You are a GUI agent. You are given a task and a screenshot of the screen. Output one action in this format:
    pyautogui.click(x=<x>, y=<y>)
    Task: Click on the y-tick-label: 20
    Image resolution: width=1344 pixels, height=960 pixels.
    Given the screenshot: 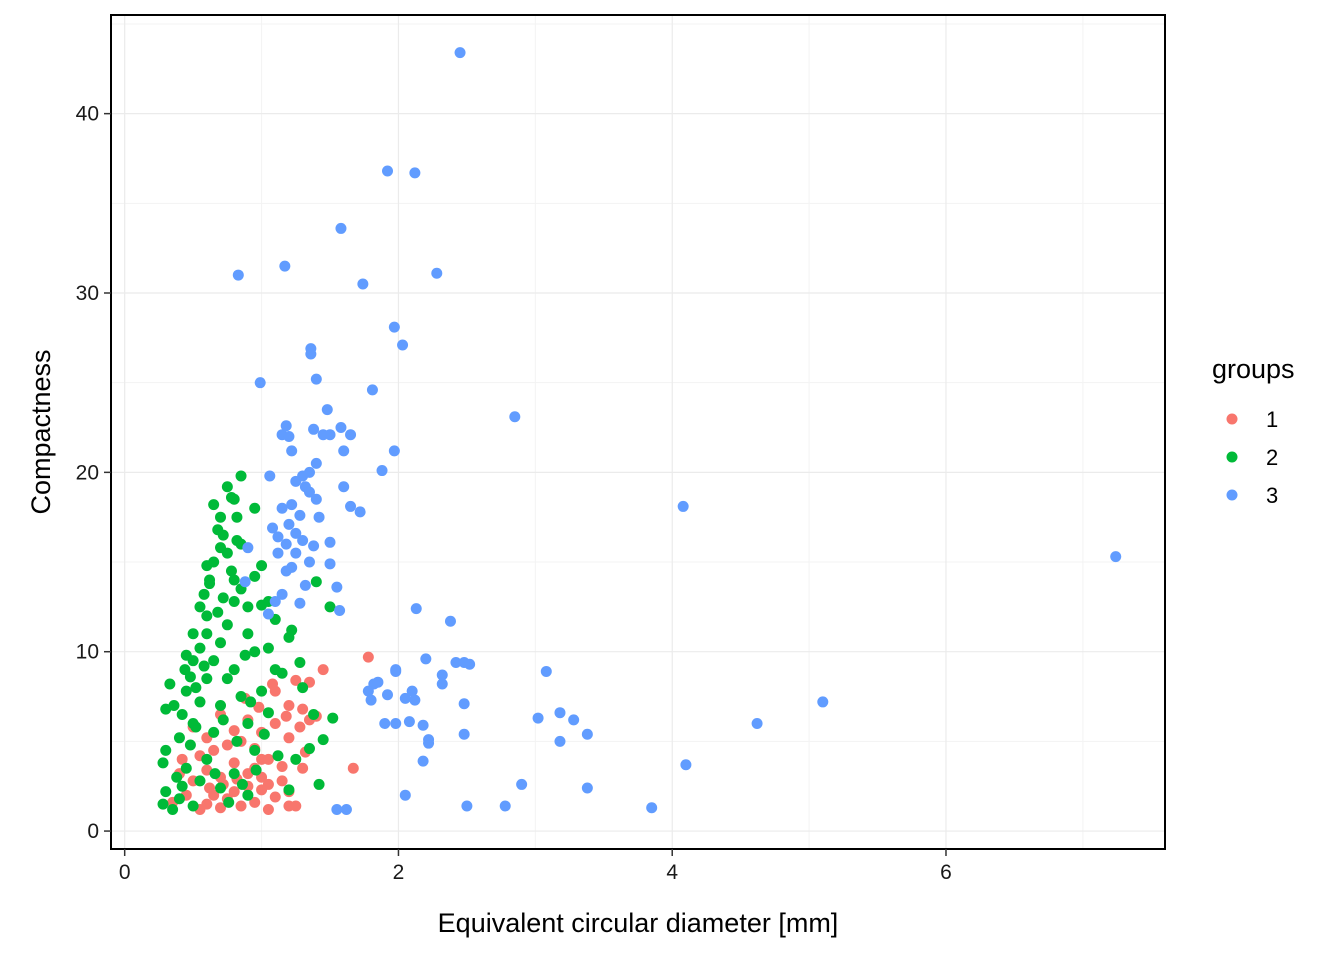 What is the action you would take?
    pyautogui.click(x=87, y=472)
    